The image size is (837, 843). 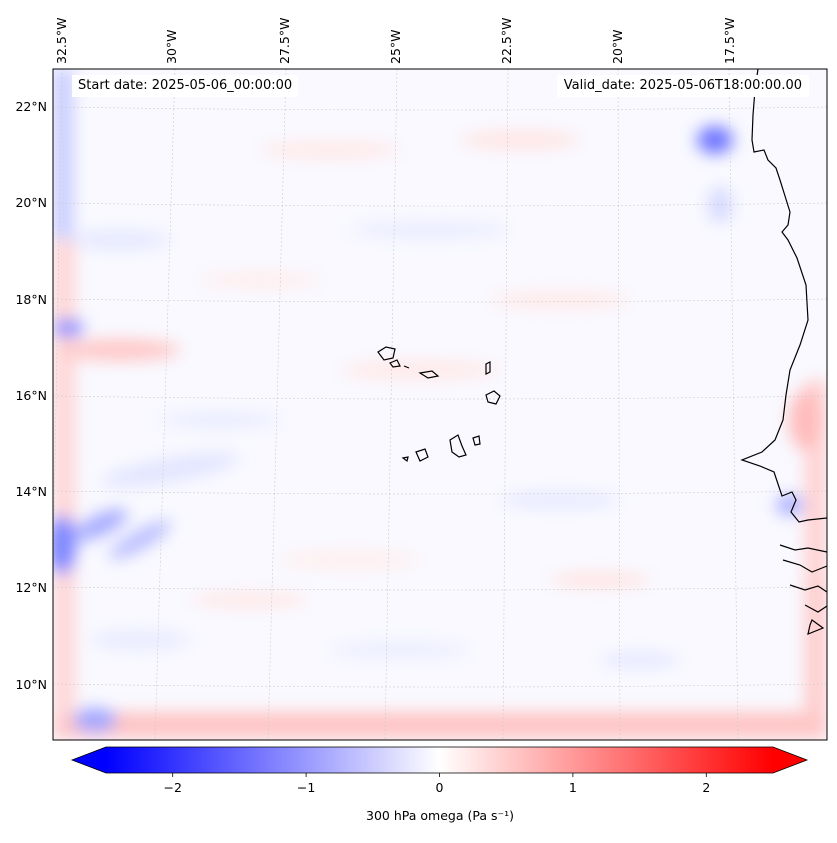 What do you see at coordinates (422, 455) in the screenshot?
I see `island-fogo` at bounding box center [422, 455].